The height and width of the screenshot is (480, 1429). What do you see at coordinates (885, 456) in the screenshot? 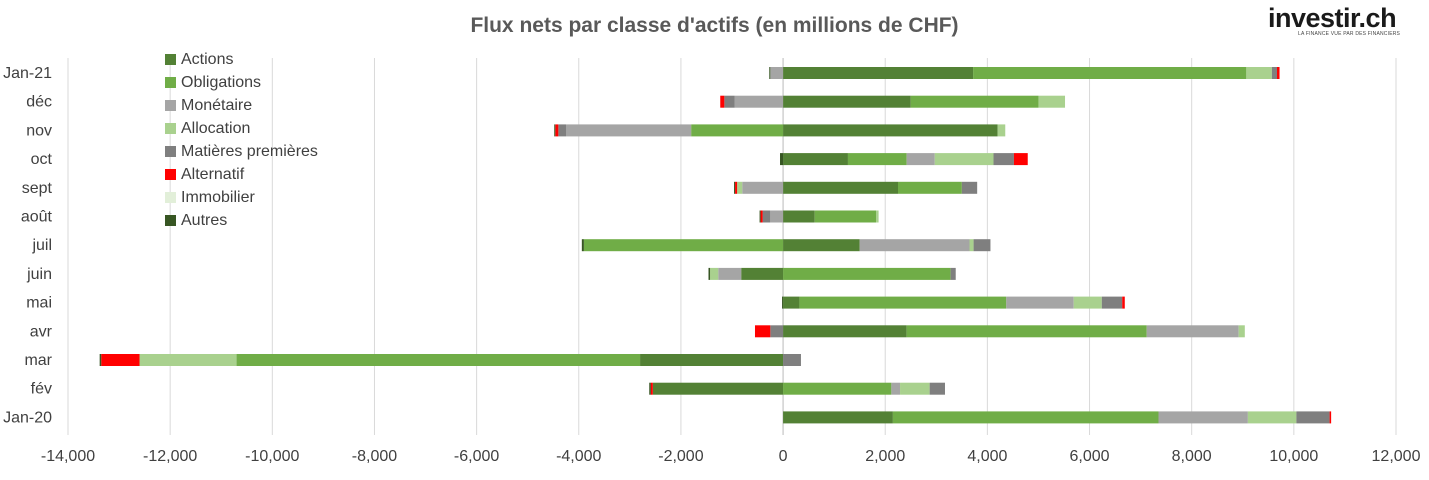
I see `x-tick-label: 2,000` at bounding box center [885, 456].